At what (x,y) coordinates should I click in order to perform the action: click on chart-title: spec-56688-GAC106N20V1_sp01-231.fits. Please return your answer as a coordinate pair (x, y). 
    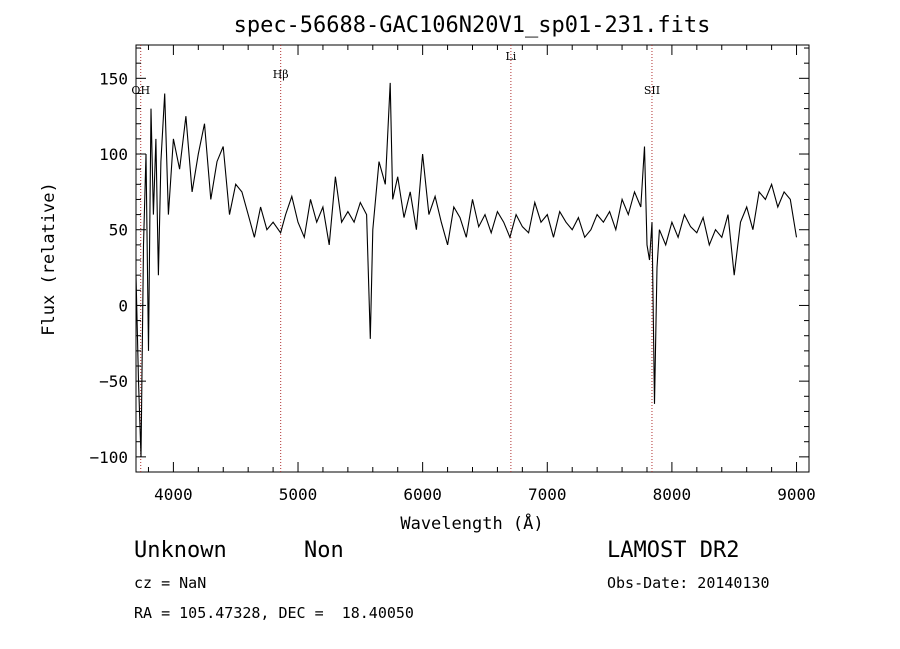
    Looking at the image, I should click on (472, 25).